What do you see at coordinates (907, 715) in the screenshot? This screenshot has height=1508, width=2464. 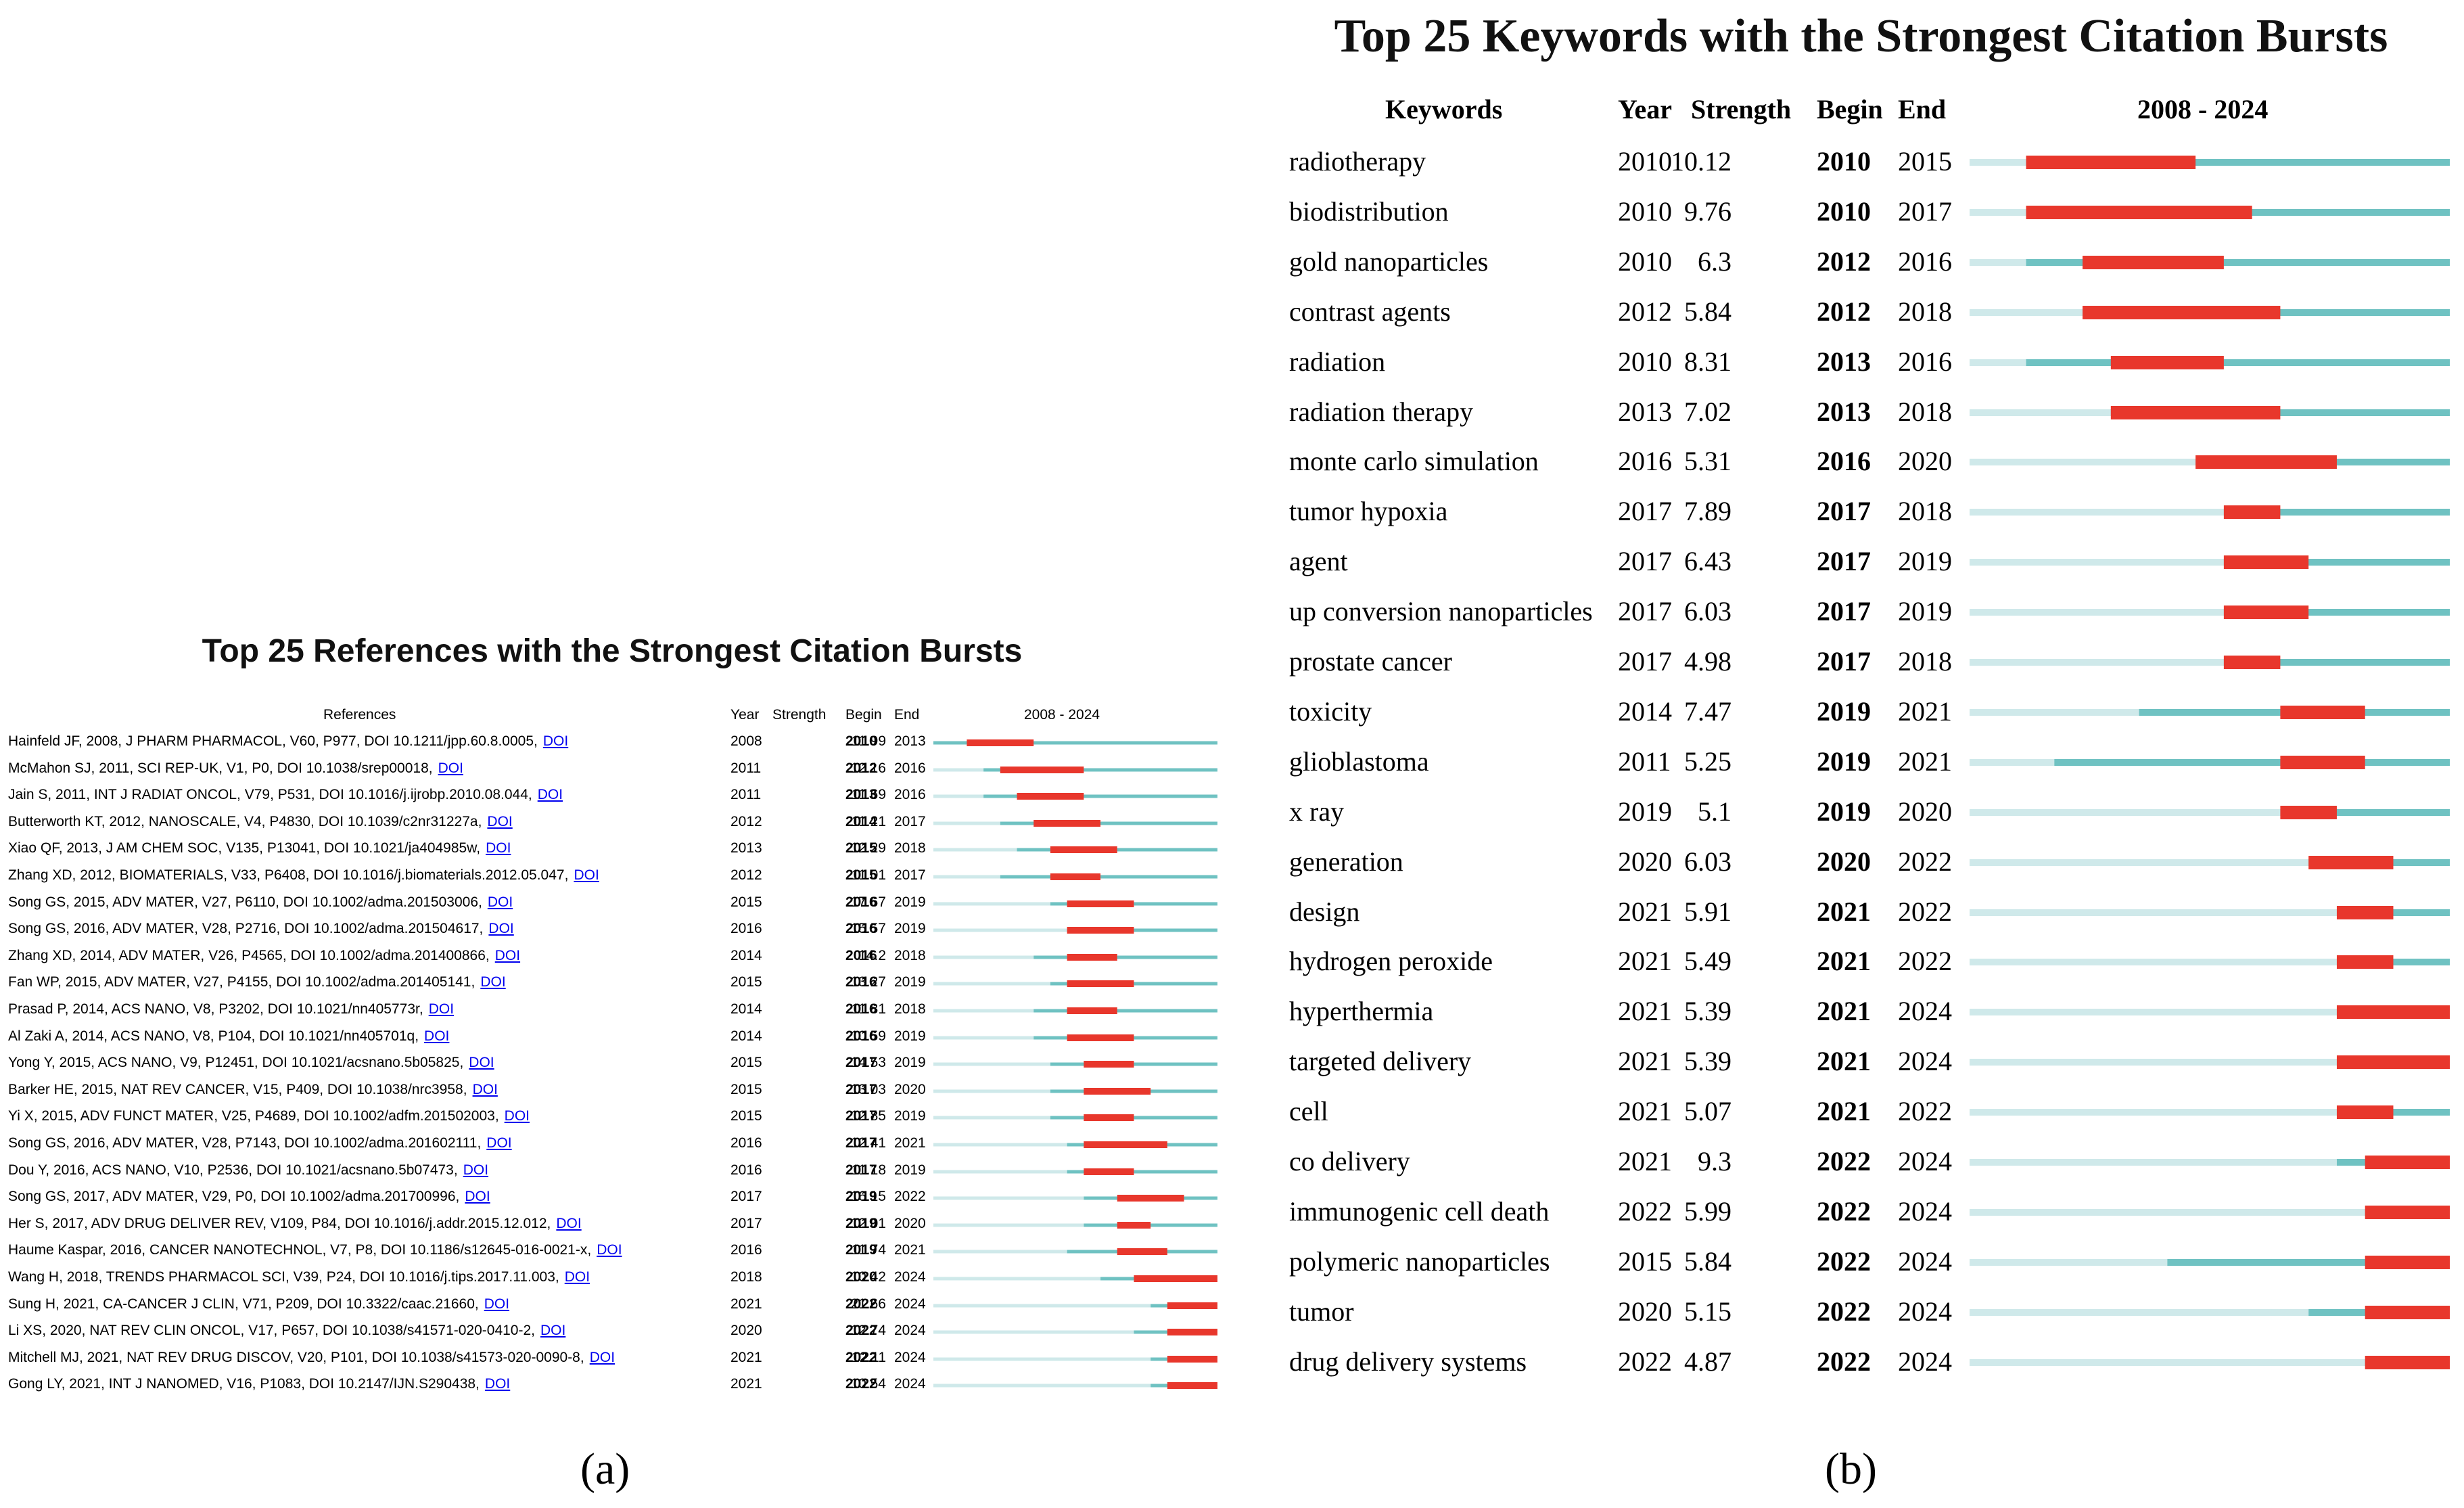 I see `header-end: End` at bounding box center [907, 715].